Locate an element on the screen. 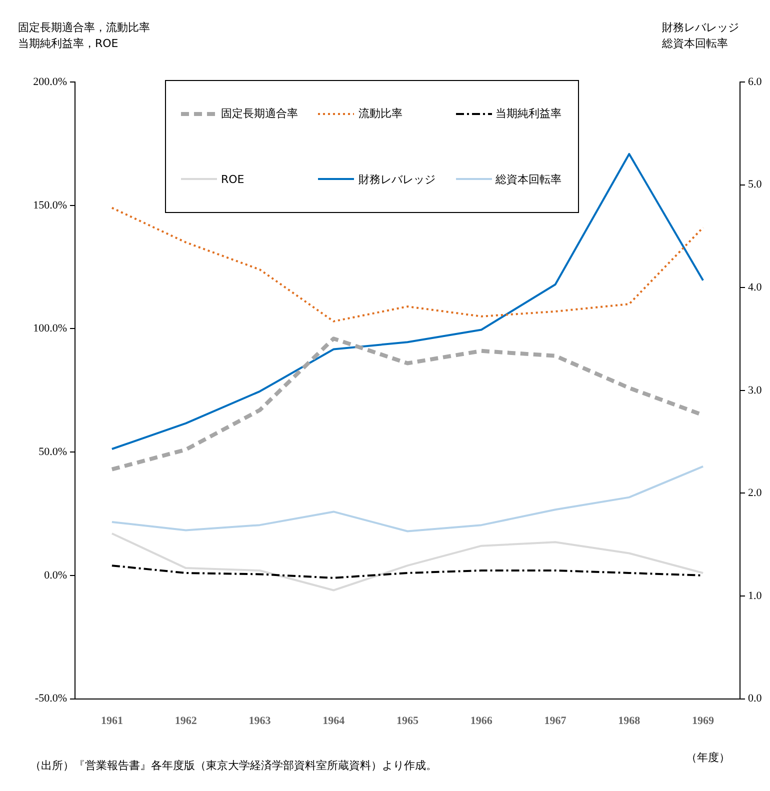 The width and height of the screenshot is (770, 791). x-tick-label: 1962 is located at coordinates (186, 721).